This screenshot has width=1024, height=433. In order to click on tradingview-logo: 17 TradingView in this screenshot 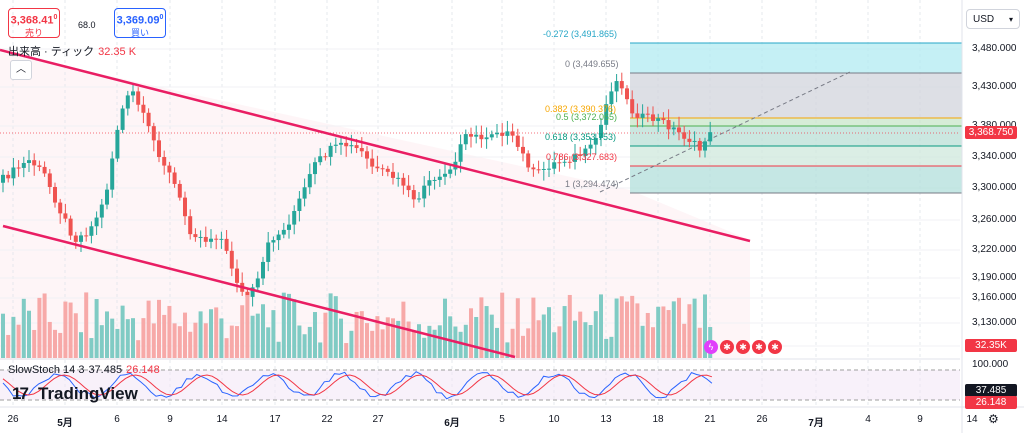, I will do `click(75, 394)`.